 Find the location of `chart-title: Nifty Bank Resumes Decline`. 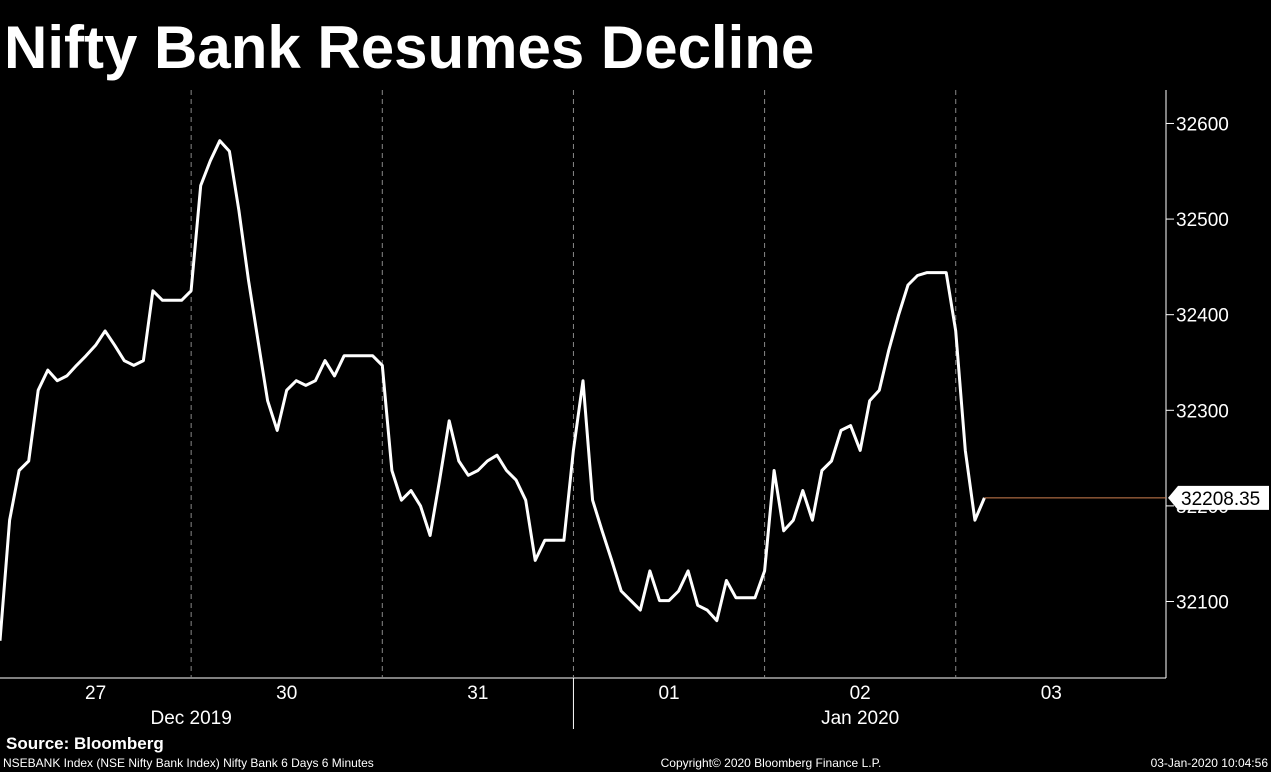

chart-title: Nifty Bank Resumes Decline is located at coordinates (409, 47).